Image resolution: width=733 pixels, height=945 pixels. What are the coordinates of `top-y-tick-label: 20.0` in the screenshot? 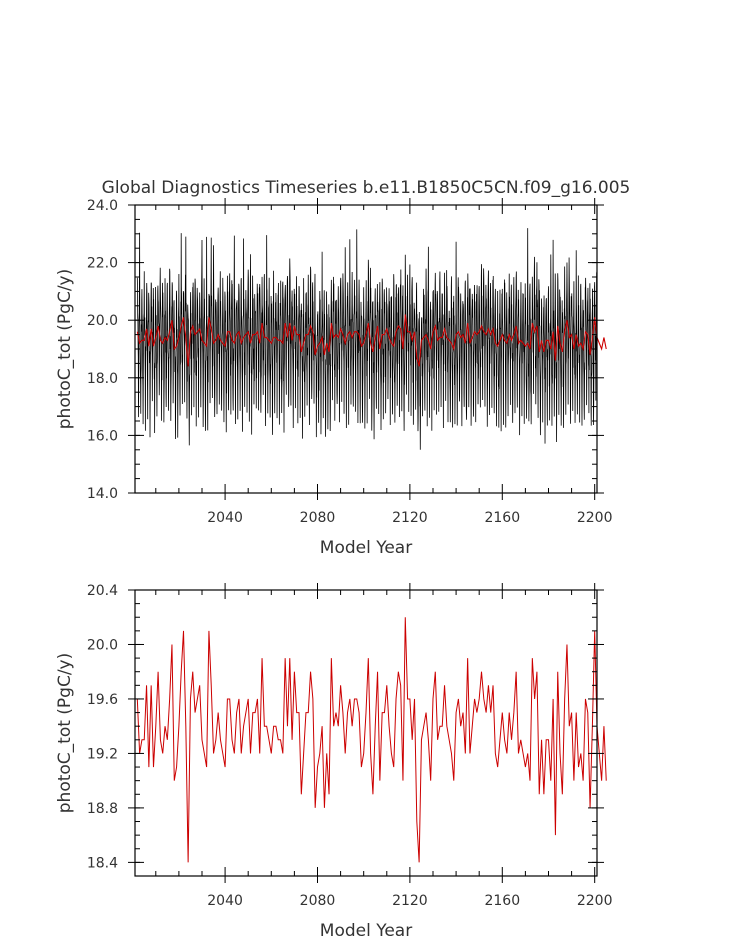 It's located at (102, 321).